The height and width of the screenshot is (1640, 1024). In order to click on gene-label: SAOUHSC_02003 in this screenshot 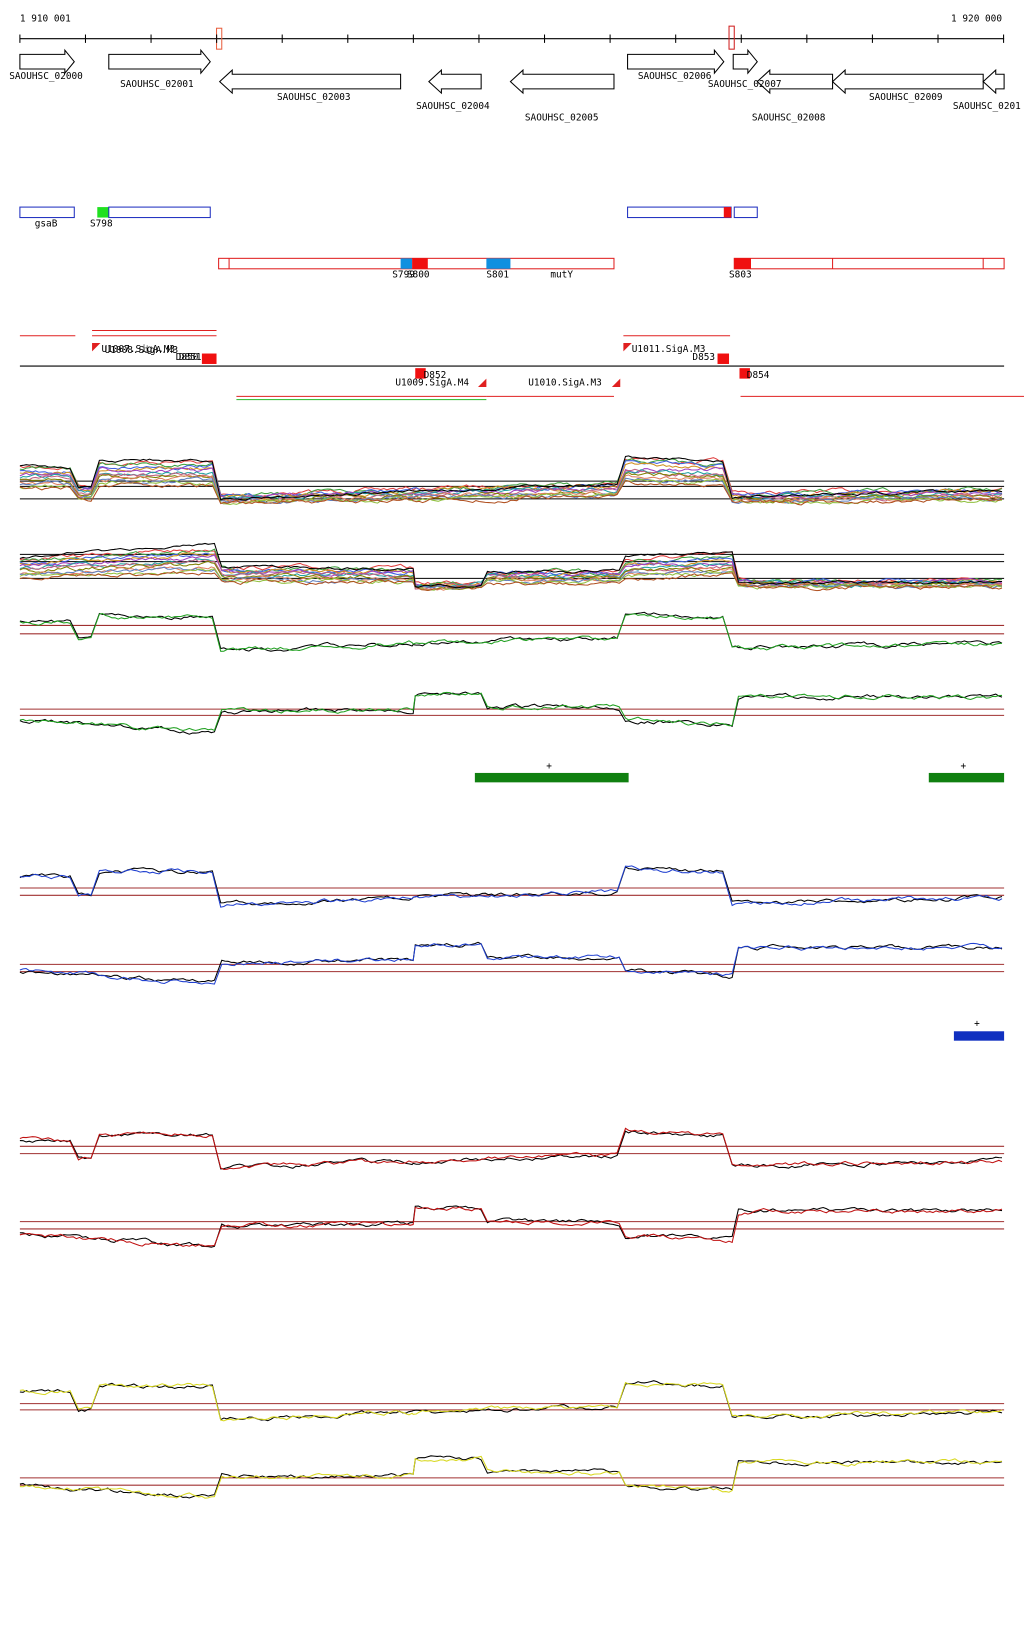, I will do `click(314, 97)`.